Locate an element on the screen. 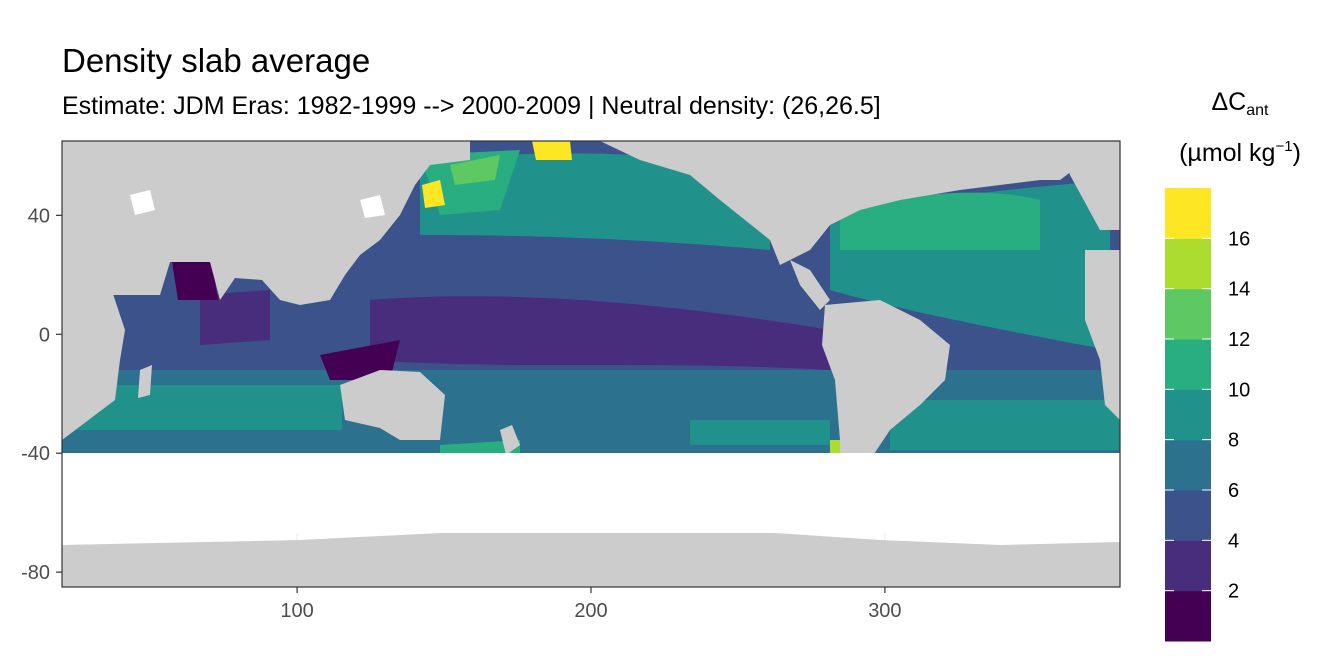 The image size is (1344, 672). y-tick-label: -40 is located at coordinates (35, 454).